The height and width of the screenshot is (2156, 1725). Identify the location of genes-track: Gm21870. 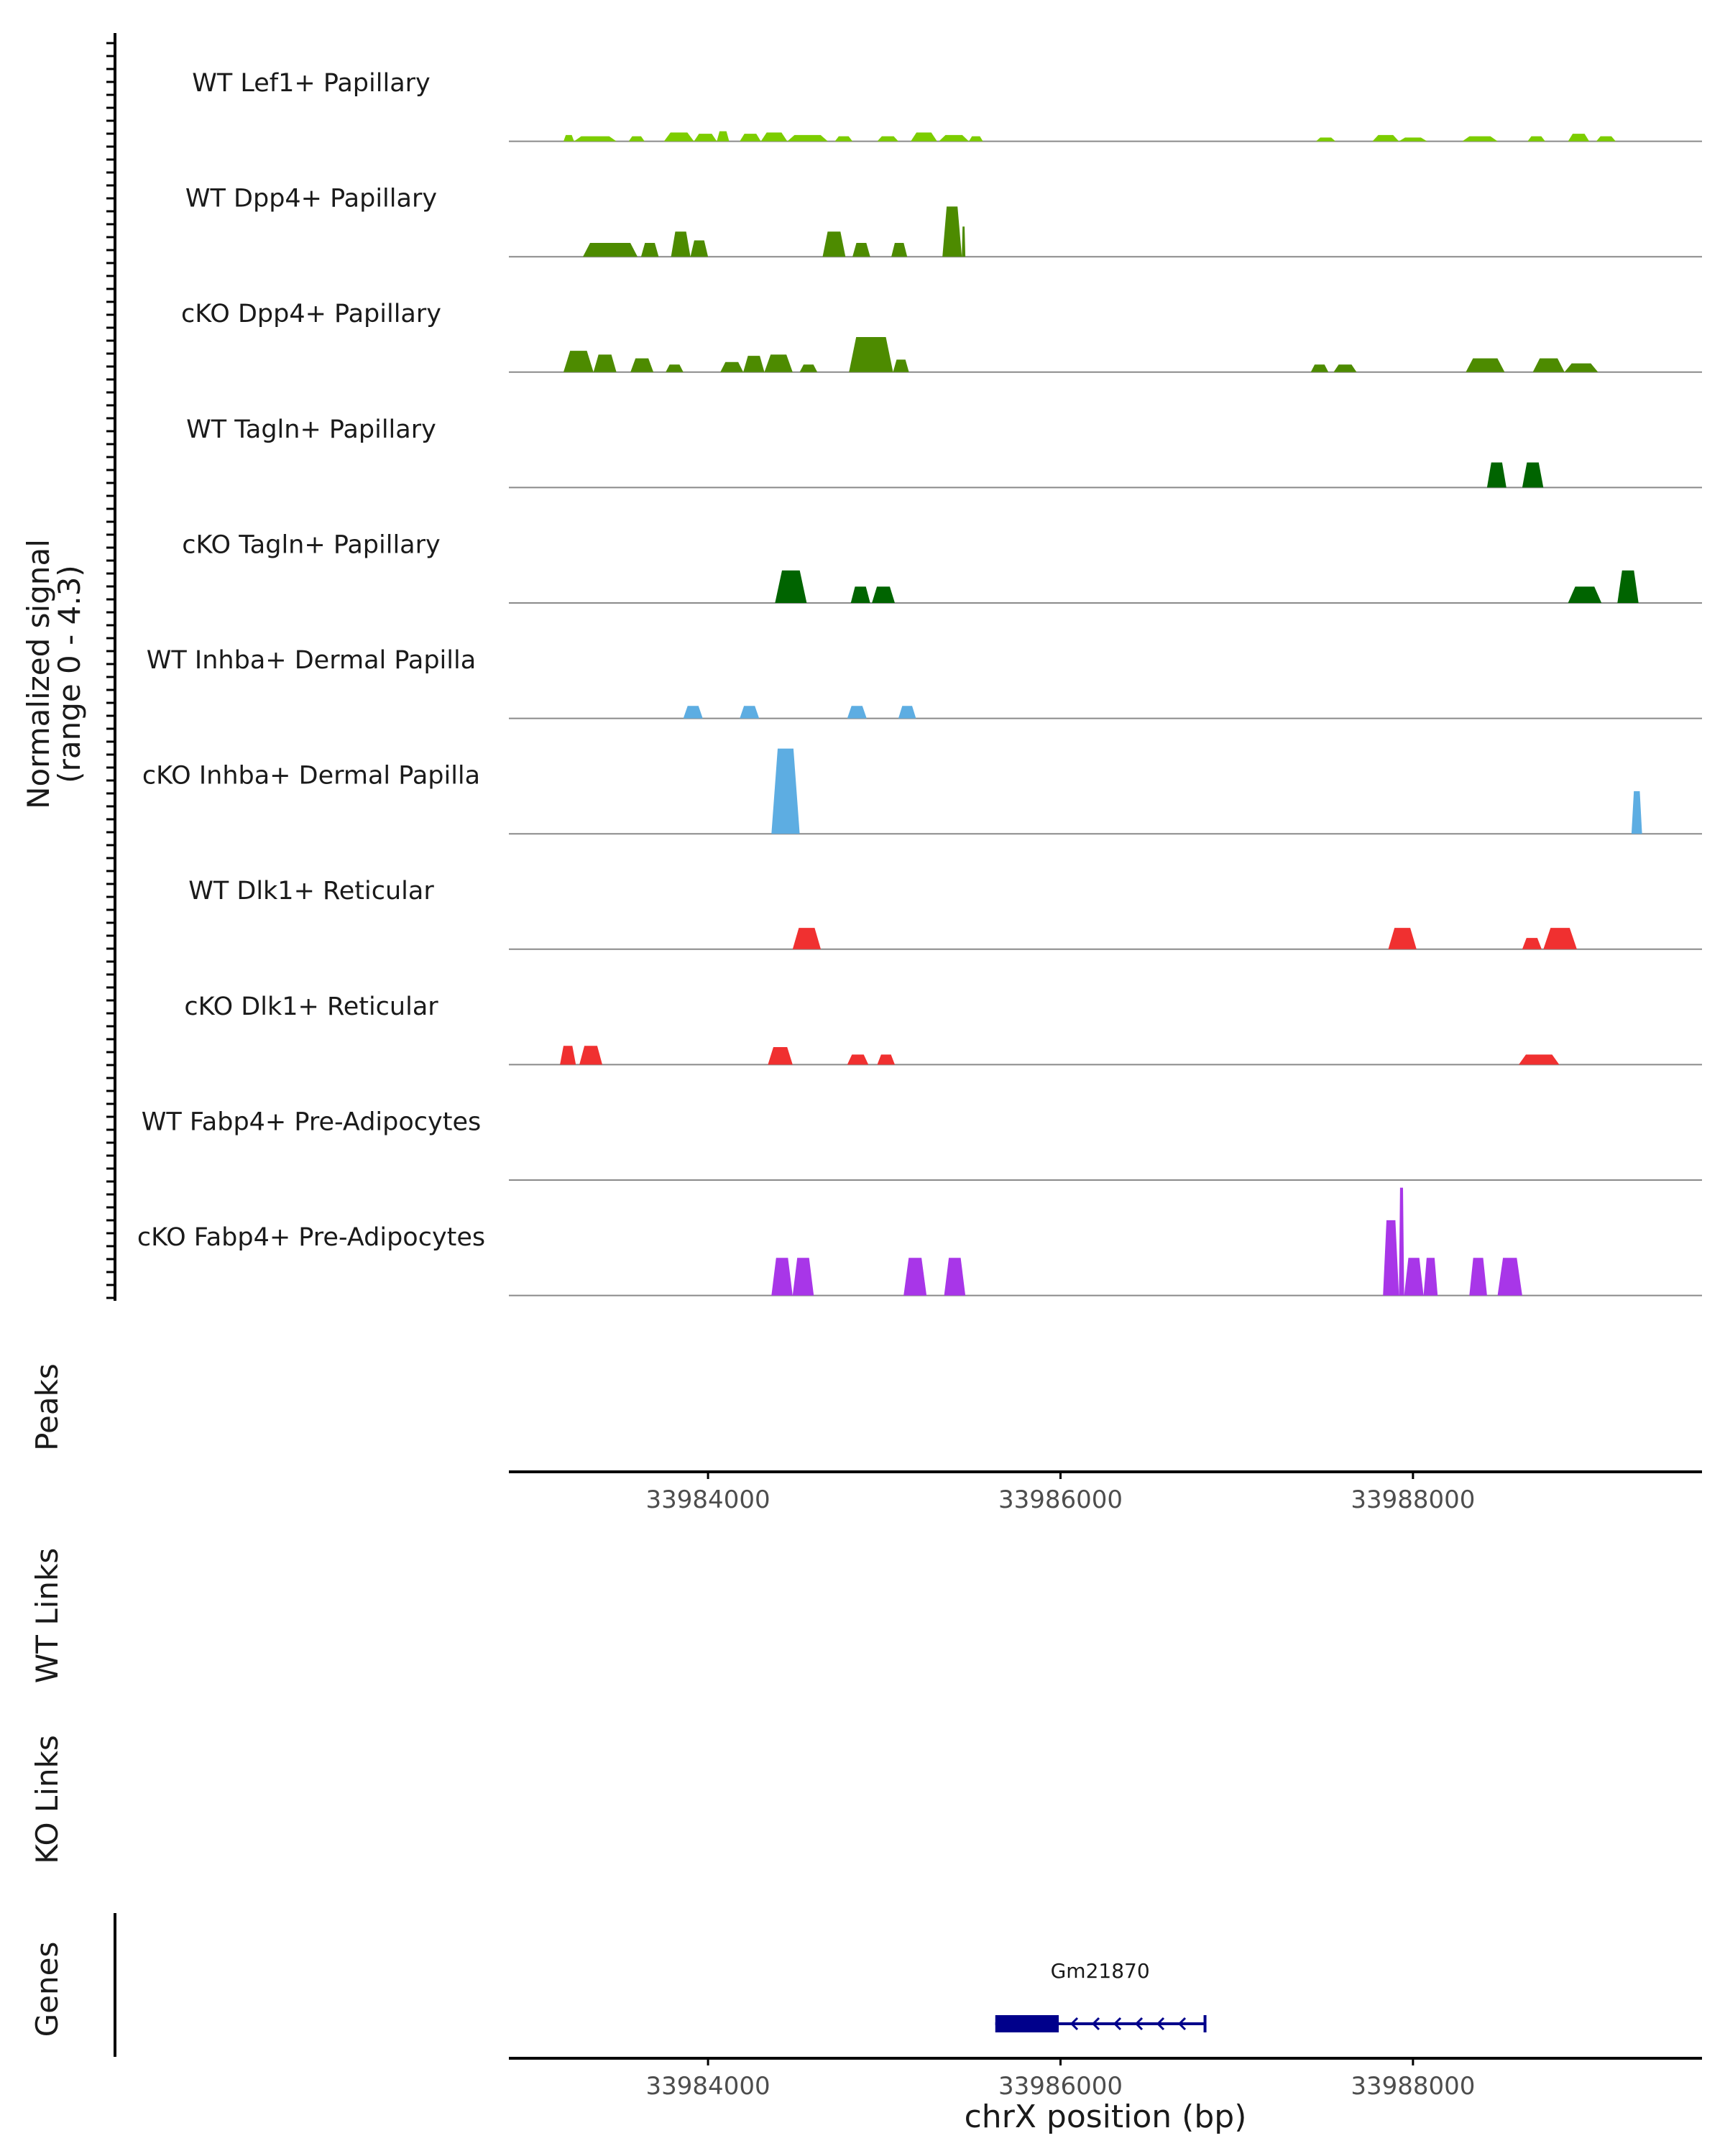
(1101, 1996).